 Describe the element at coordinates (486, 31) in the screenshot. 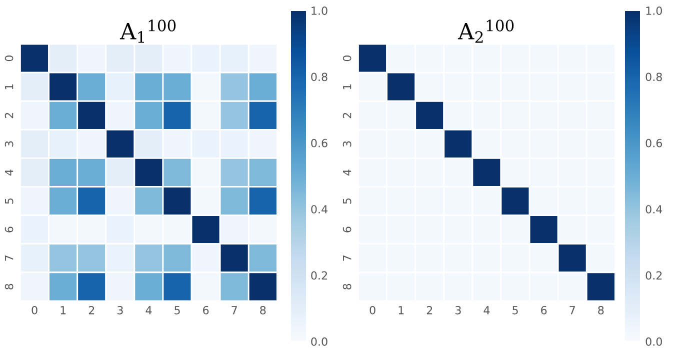

I see `chart-title: A$_{2}$$^{100}$` at that location.